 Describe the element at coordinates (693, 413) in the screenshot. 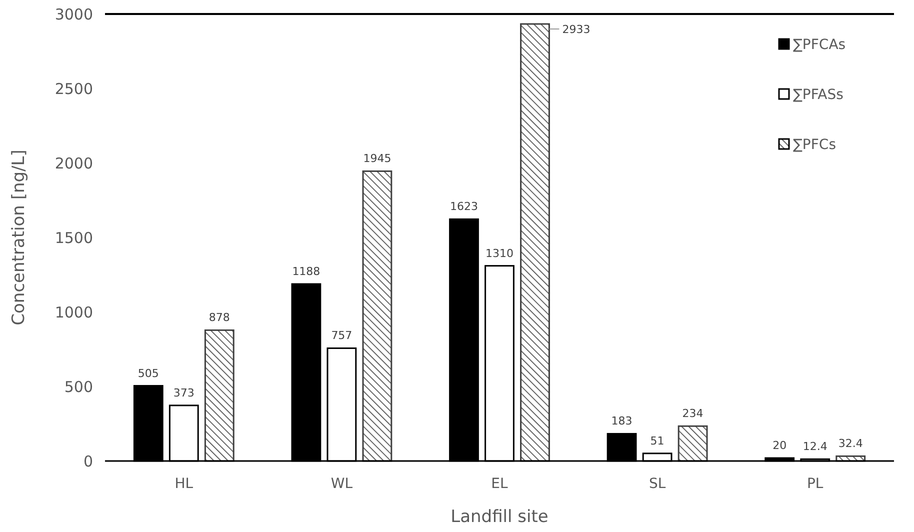

I see `data-label: 234` at that location.